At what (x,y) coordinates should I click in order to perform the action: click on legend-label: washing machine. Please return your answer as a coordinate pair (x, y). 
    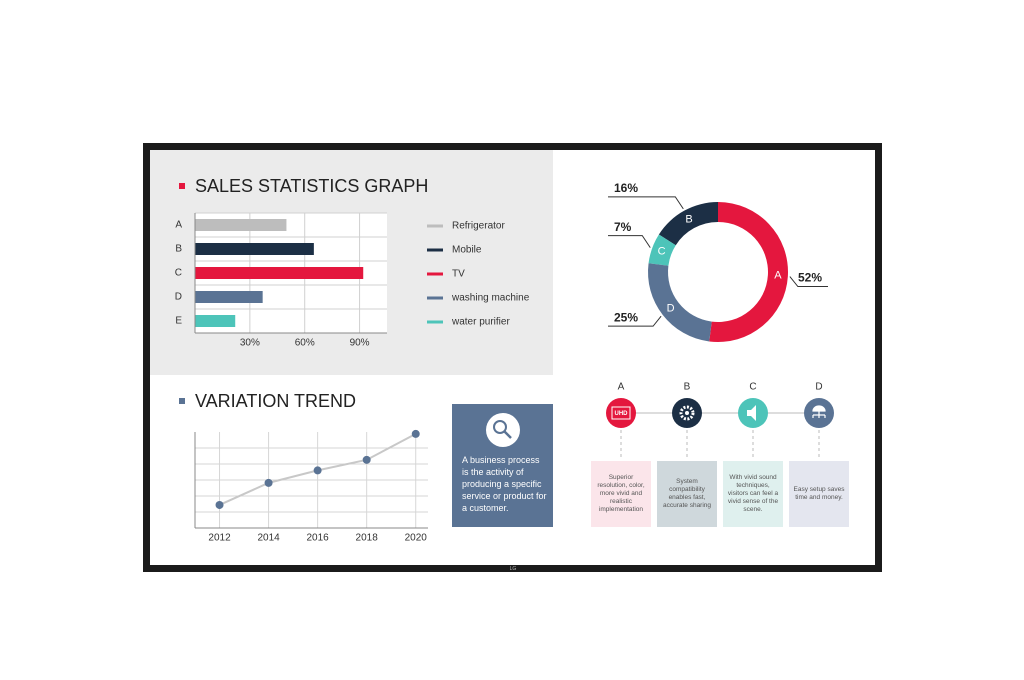
    Looking at the image, I should click on (490, 298).